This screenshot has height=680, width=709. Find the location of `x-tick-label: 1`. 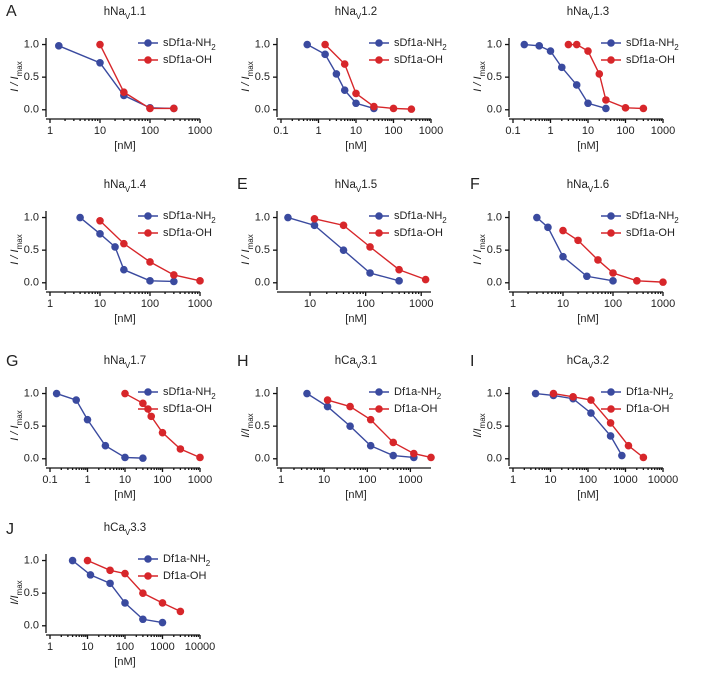

x-tick-label: 1 is located at coordinates (513, 304).